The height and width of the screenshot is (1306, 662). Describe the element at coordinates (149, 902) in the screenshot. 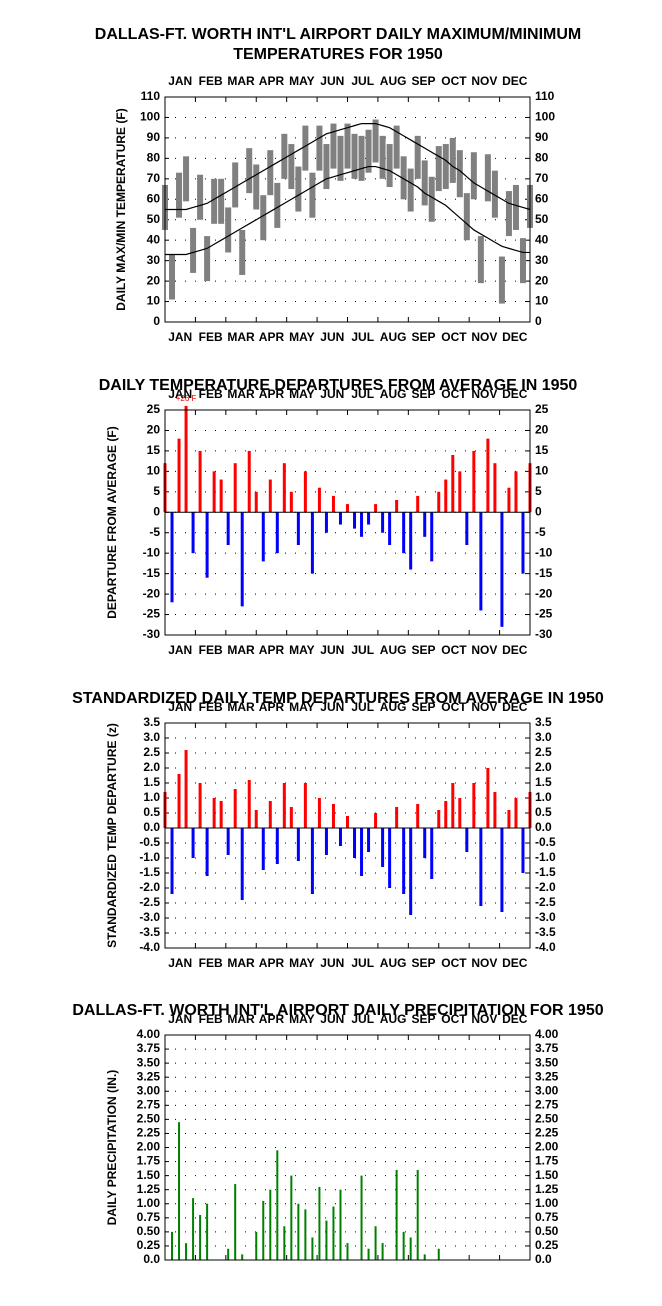

I see `y-tick-label: -2.5` at that location.